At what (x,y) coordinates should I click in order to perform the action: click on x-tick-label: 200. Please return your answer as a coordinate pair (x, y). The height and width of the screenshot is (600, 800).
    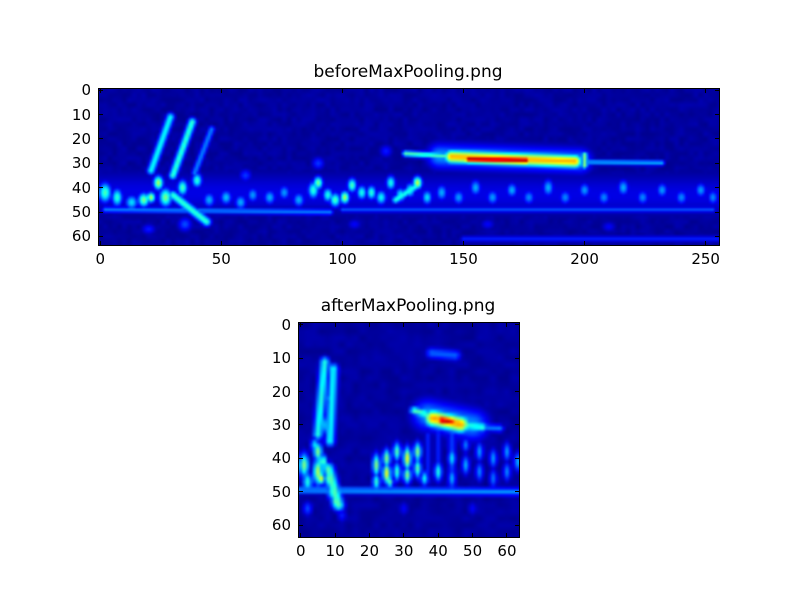
    Looking at the image, I should click on (584, 259).